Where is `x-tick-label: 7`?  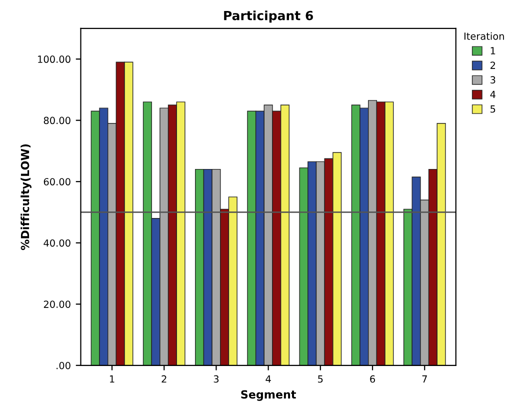
x-tick-label: 7 is located at coordinates (424, 379).